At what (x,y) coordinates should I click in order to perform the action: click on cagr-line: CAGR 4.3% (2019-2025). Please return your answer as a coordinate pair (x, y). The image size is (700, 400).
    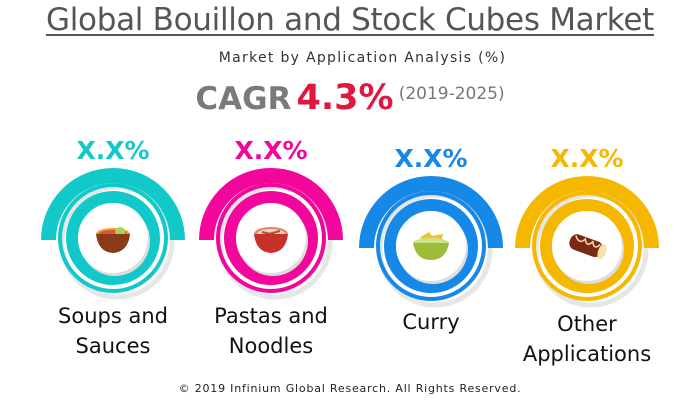
    Looking at the image, I should click on (350, 98).